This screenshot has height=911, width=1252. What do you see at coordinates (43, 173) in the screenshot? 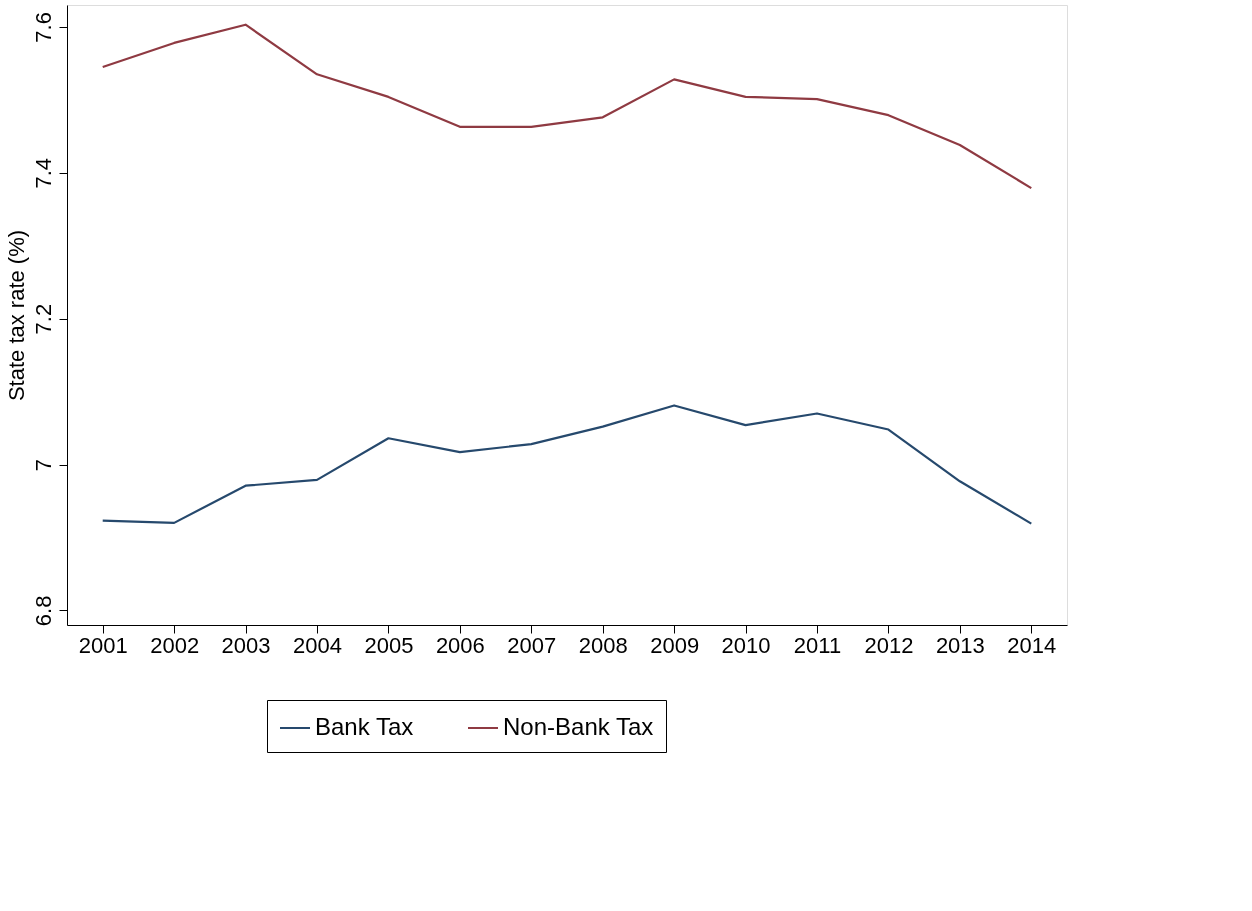
I see `y-tick-label: 7.4` at bounding box center [43, 173].